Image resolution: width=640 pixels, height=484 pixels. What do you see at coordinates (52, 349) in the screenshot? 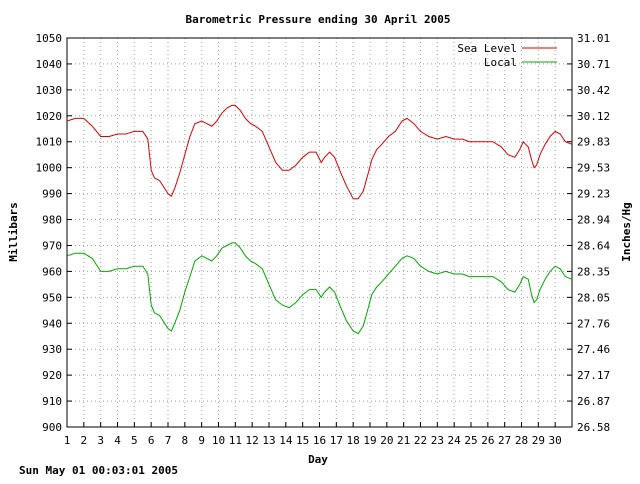
I see `y-tick-label: 930` at bounding box center [52, 349].